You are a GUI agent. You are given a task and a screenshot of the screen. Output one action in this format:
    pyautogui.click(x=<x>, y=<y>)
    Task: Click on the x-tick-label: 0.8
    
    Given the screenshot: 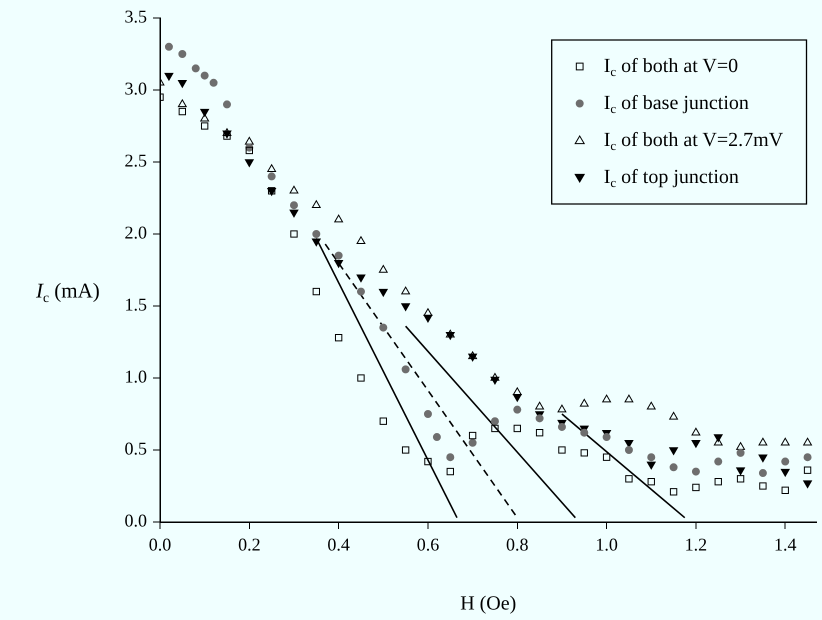 What is the action you would take?
    pyautogui.click(x=517, y=544)
    